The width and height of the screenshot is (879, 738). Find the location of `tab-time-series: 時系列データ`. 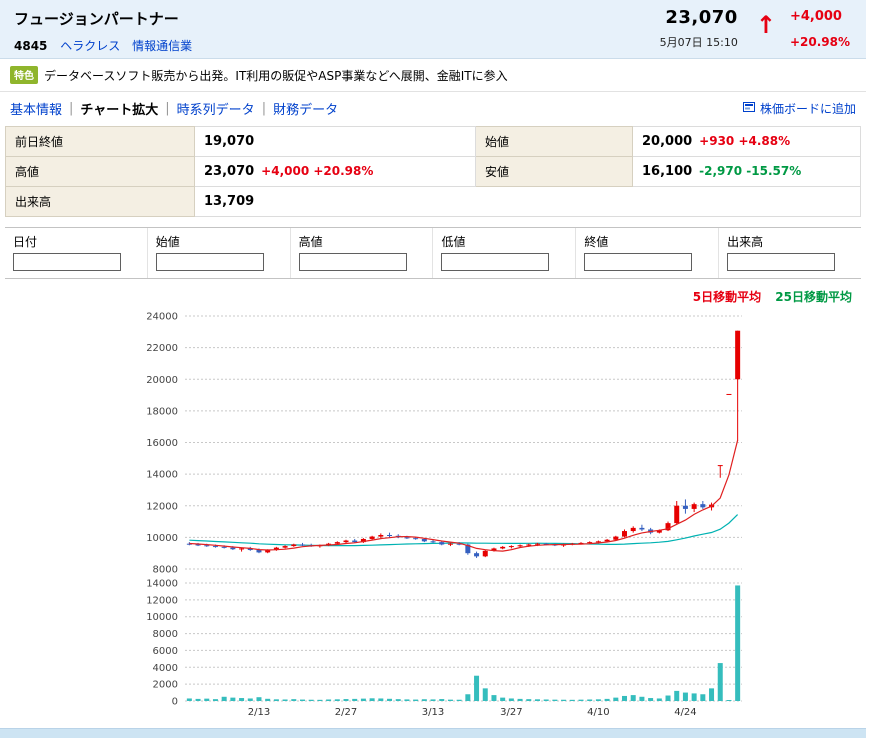

tab-time-series: 時系列データ is located at coordinates (215, 110).